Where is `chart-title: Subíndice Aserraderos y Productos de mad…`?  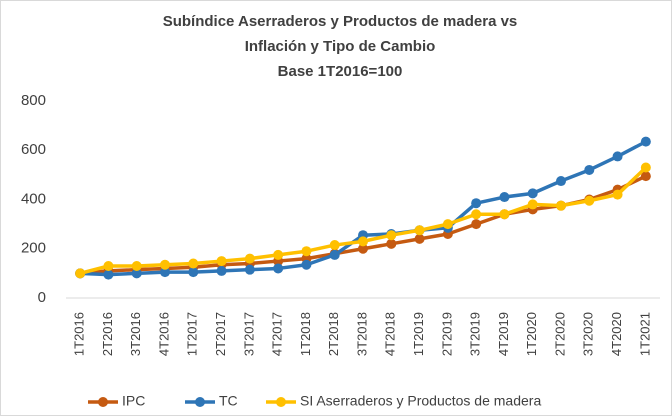 chart-title: Subíndice Aserraderos y Productos de mad… is located at coordinates (340, 21).